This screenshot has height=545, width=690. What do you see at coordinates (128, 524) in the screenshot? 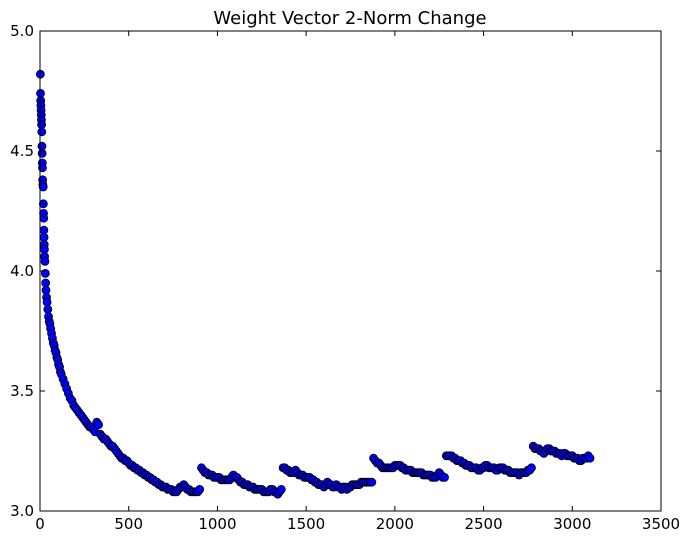
I see `x-tick-label: 500` at bounding box center [128, 524].